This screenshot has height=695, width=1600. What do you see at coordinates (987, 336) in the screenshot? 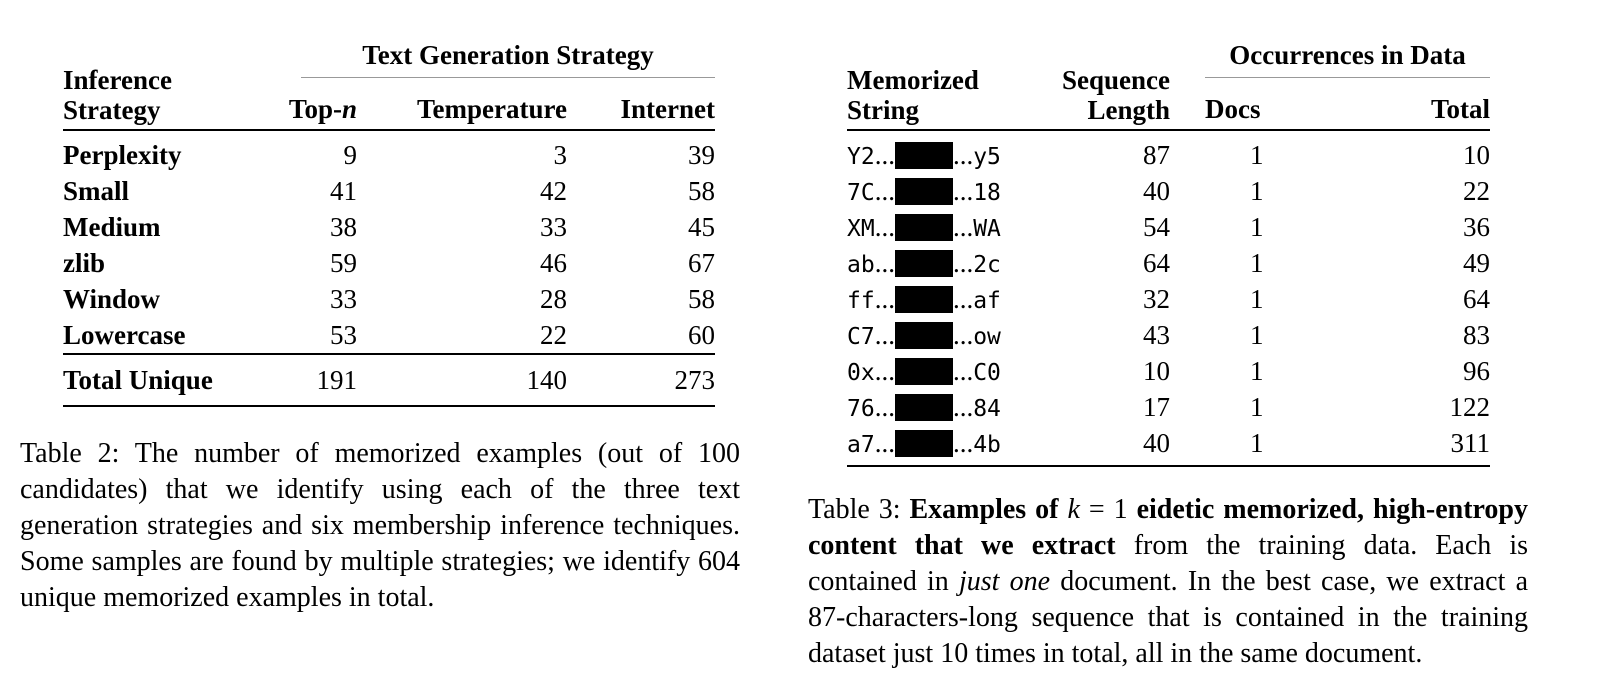
I see `string-suffix: ow` at bounding box center [987, 336].